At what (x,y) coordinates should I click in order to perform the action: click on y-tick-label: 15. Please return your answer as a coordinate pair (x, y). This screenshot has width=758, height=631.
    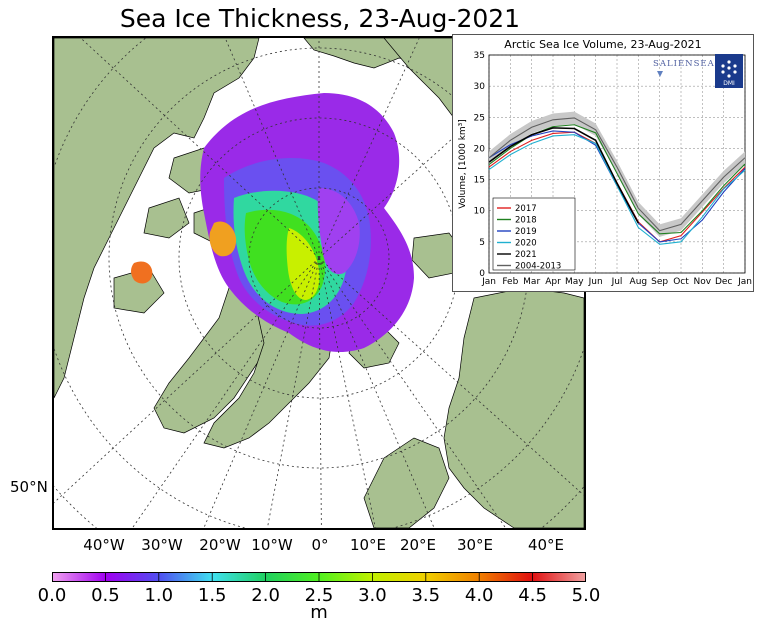
    Looking at the image, I should click on (479, 181).